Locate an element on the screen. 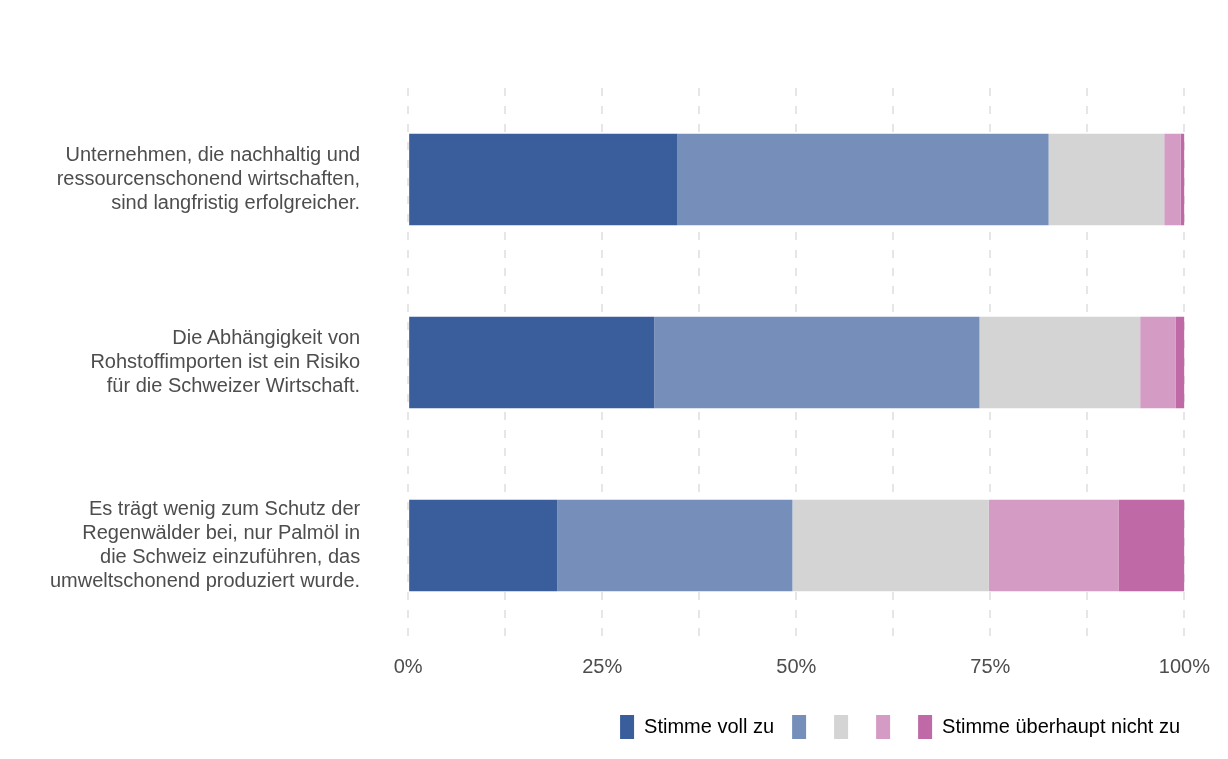 The image size is (1228, 759). legend-label: Stimme überhaupt nicht zu is located at coordinates (1061, 725).